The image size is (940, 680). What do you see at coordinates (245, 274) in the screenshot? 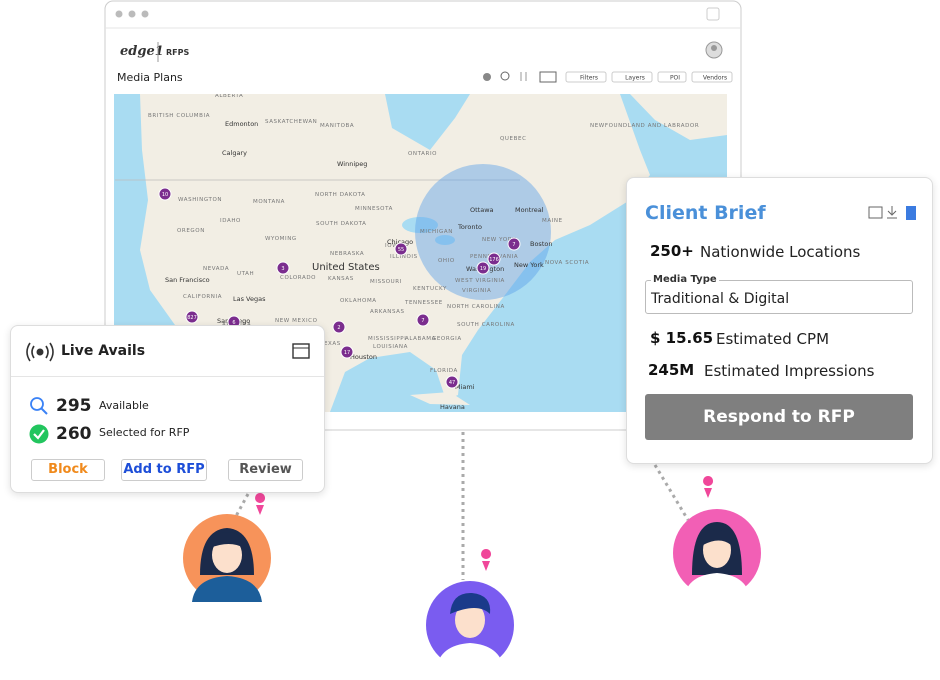
I see `region-label: UTAH` at bounding box center [245, 274].